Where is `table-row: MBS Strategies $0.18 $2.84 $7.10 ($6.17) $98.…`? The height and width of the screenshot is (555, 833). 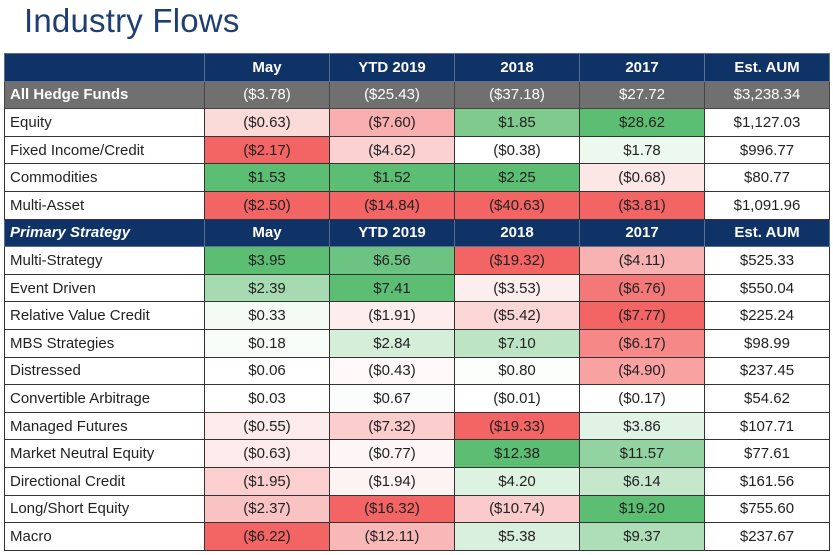 table-row: MBS Strategies $0.18 $2.84 $7.10 ($6.17) $98.… is located at coordinates (417, 343).